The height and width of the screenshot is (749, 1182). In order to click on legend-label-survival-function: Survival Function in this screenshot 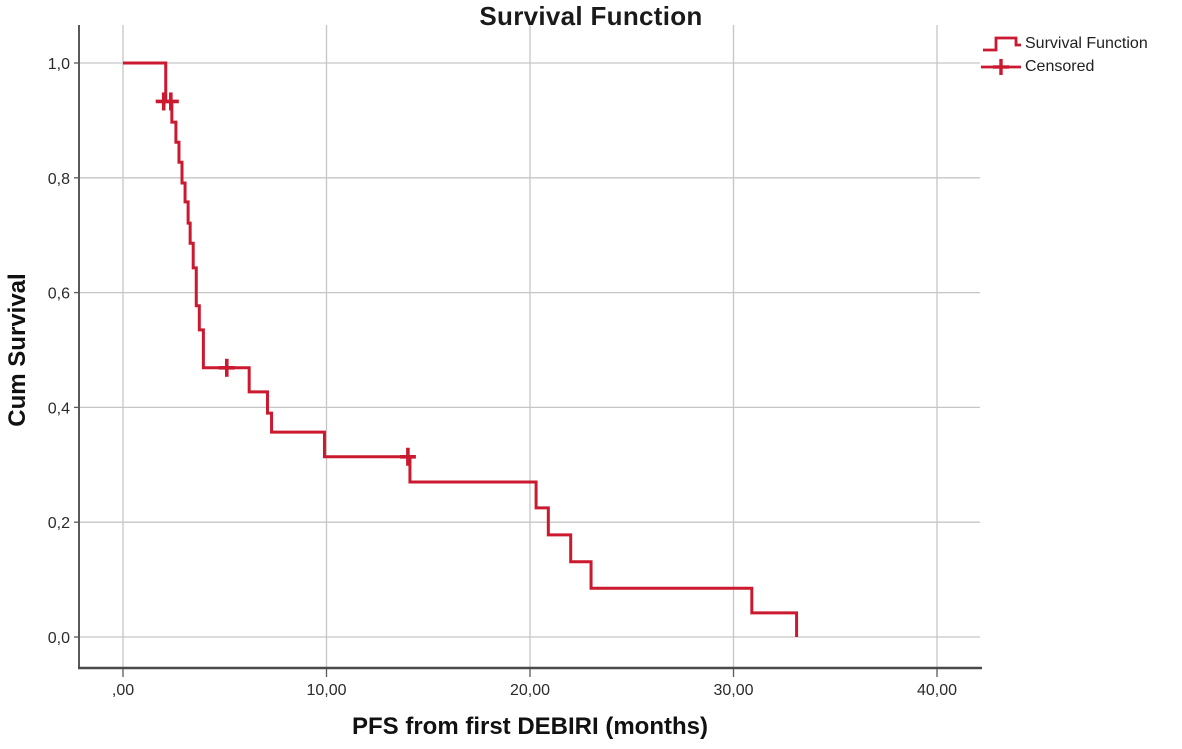, I will do `click(1086, 43)`.